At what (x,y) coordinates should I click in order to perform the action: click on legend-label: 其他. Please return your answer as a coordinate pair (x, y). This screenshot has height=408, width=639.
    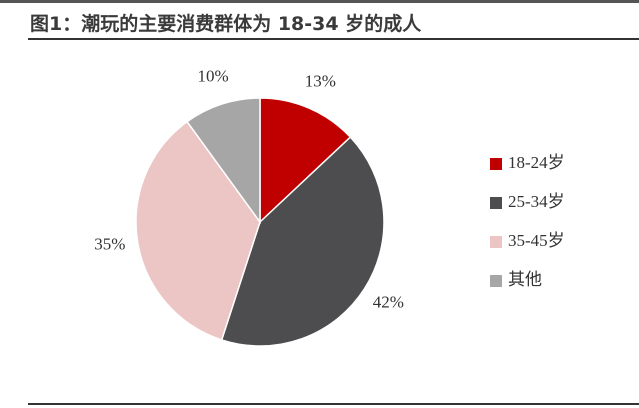
    Looking at the image, I should click on (525, 279).